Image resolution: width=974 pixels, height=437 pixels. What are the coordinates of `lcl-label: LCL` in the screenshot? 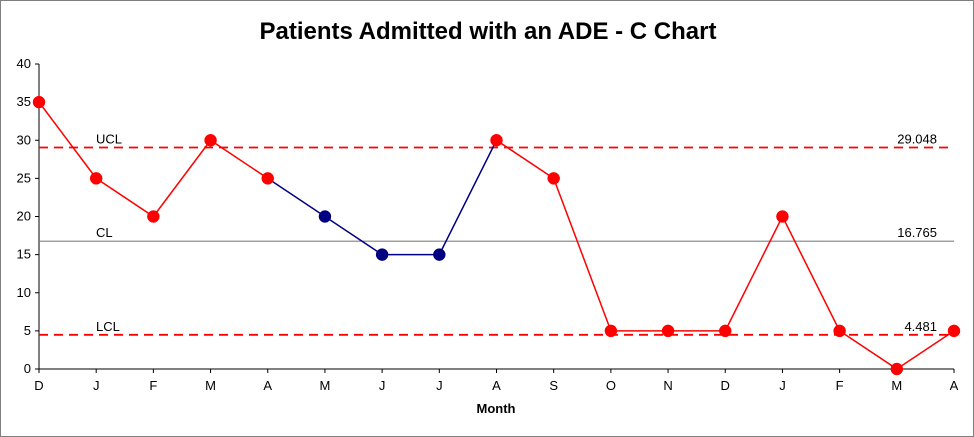 It's located at (108, 326).